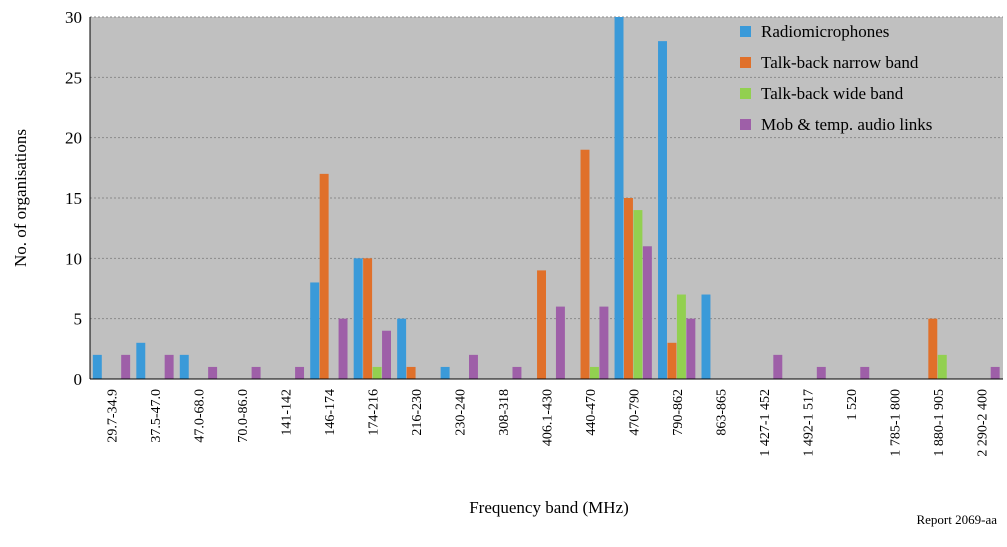 Image resolution: width=1007 pixels, height=547 pixels. Describe the element at coordinates (825, 31) in the screenshot. I see `legend-label: Radiomicrophones` at that location.